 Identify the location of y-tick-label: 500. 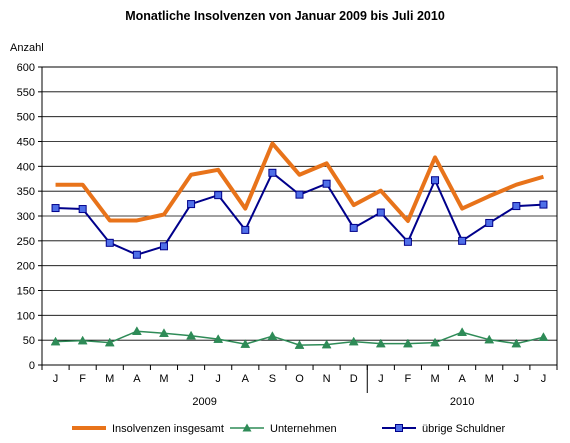
(26, 118).